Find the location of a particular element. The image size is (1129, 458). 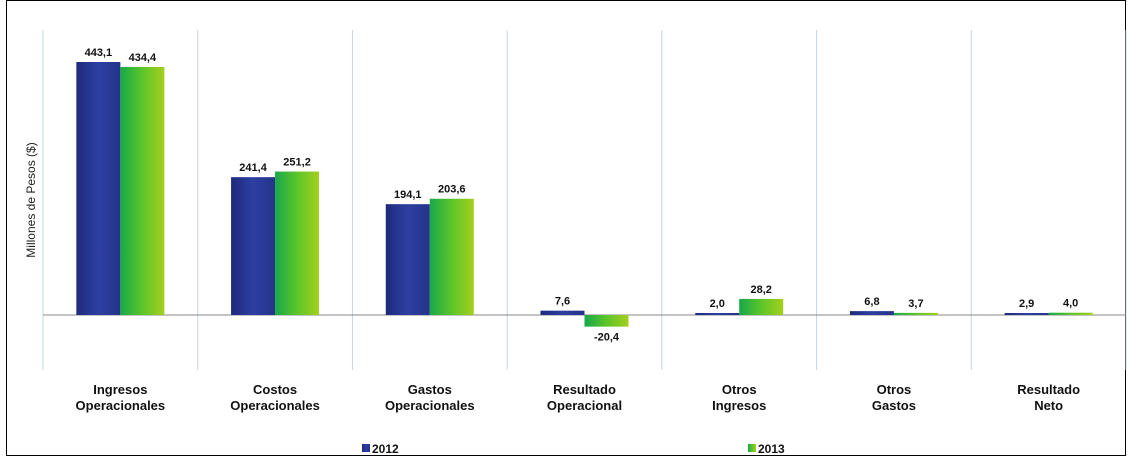

category-label-1-1: Operacionales is located at coordinates (275, 405).